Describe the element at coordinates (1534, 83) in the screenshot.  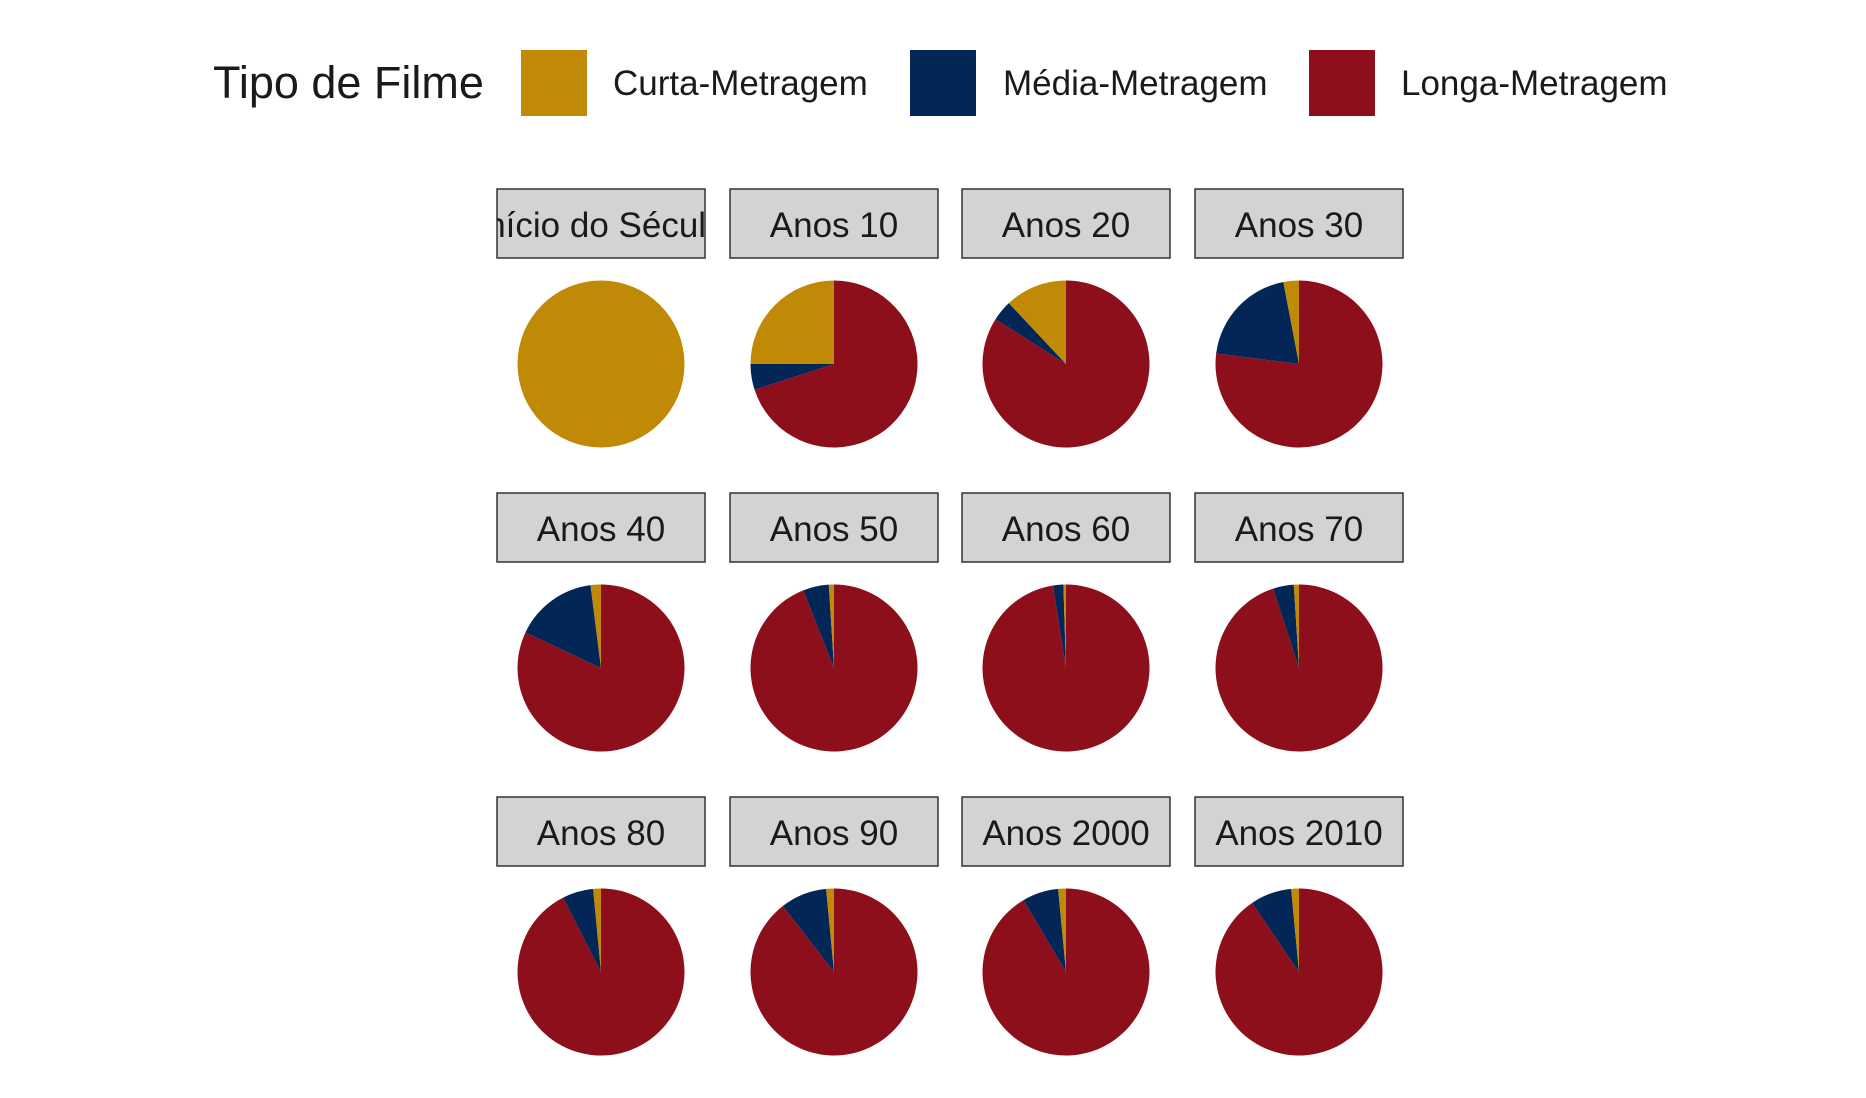
I see `legend-label: Longa-Metragem` at that location.